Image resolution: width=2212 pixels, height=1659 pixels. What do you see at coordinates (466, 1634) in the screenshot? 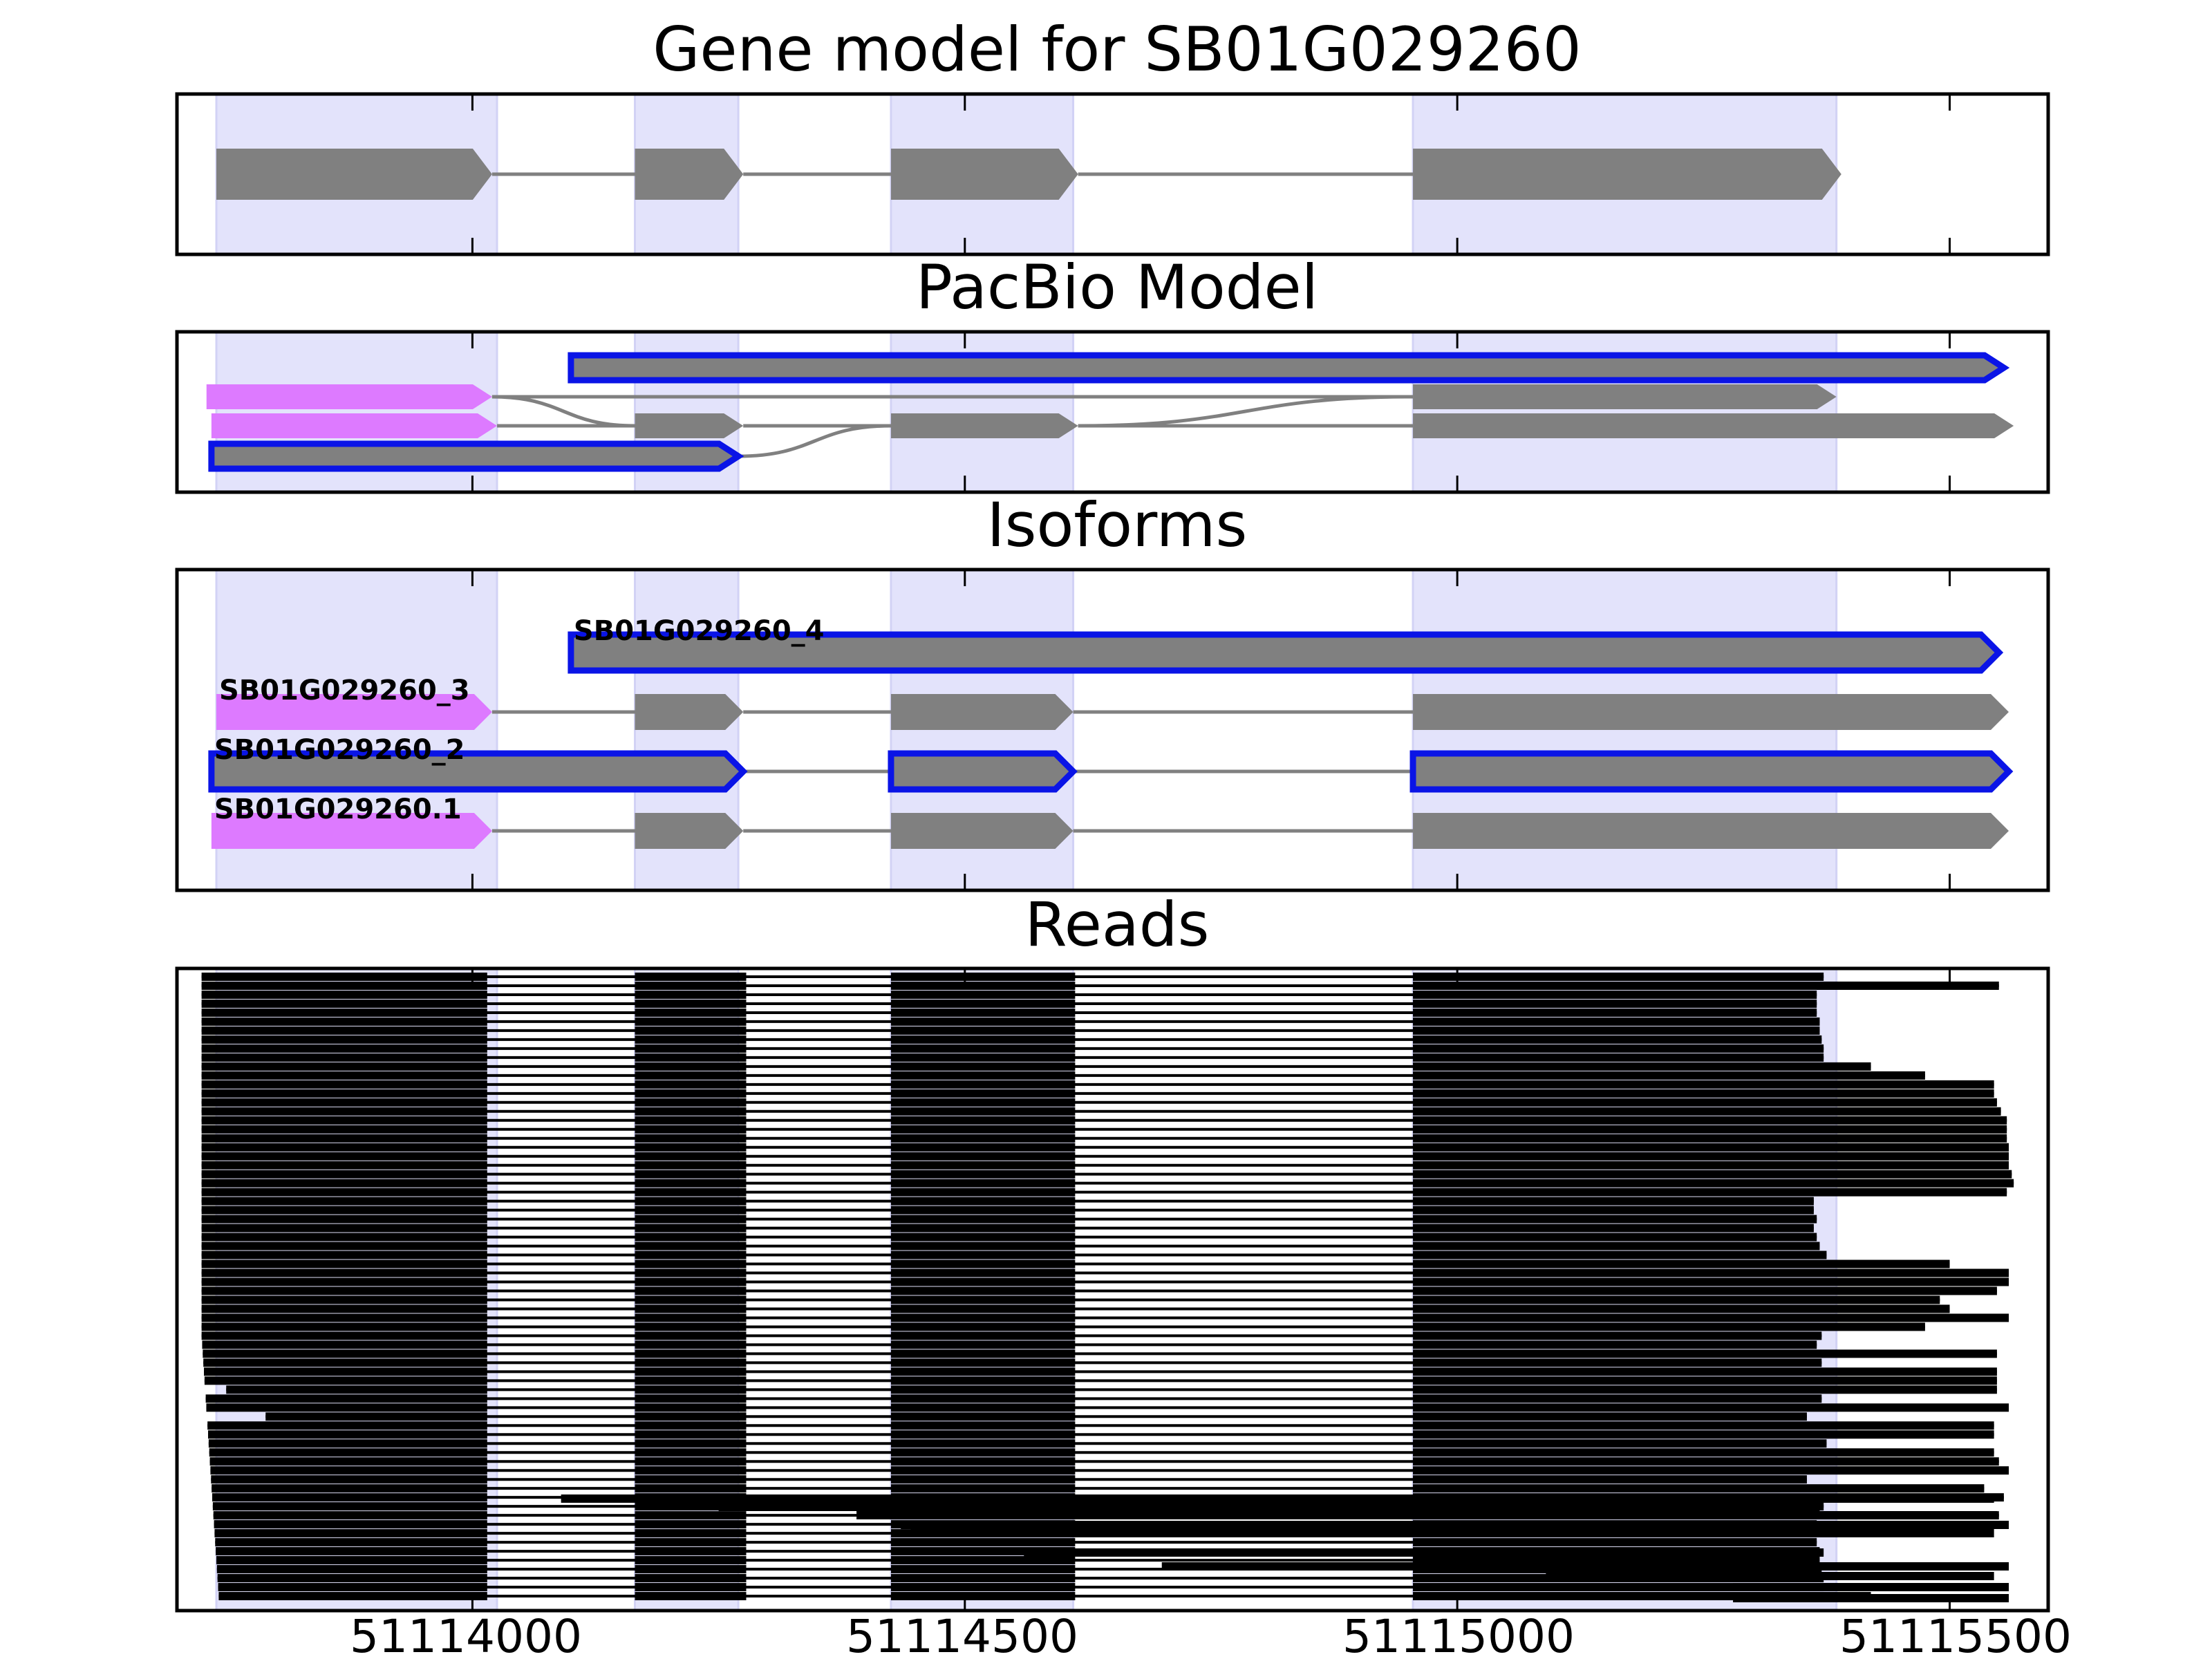
I see `x-tick-label-51114000: 51114000` at bounding box center [466, 1634].